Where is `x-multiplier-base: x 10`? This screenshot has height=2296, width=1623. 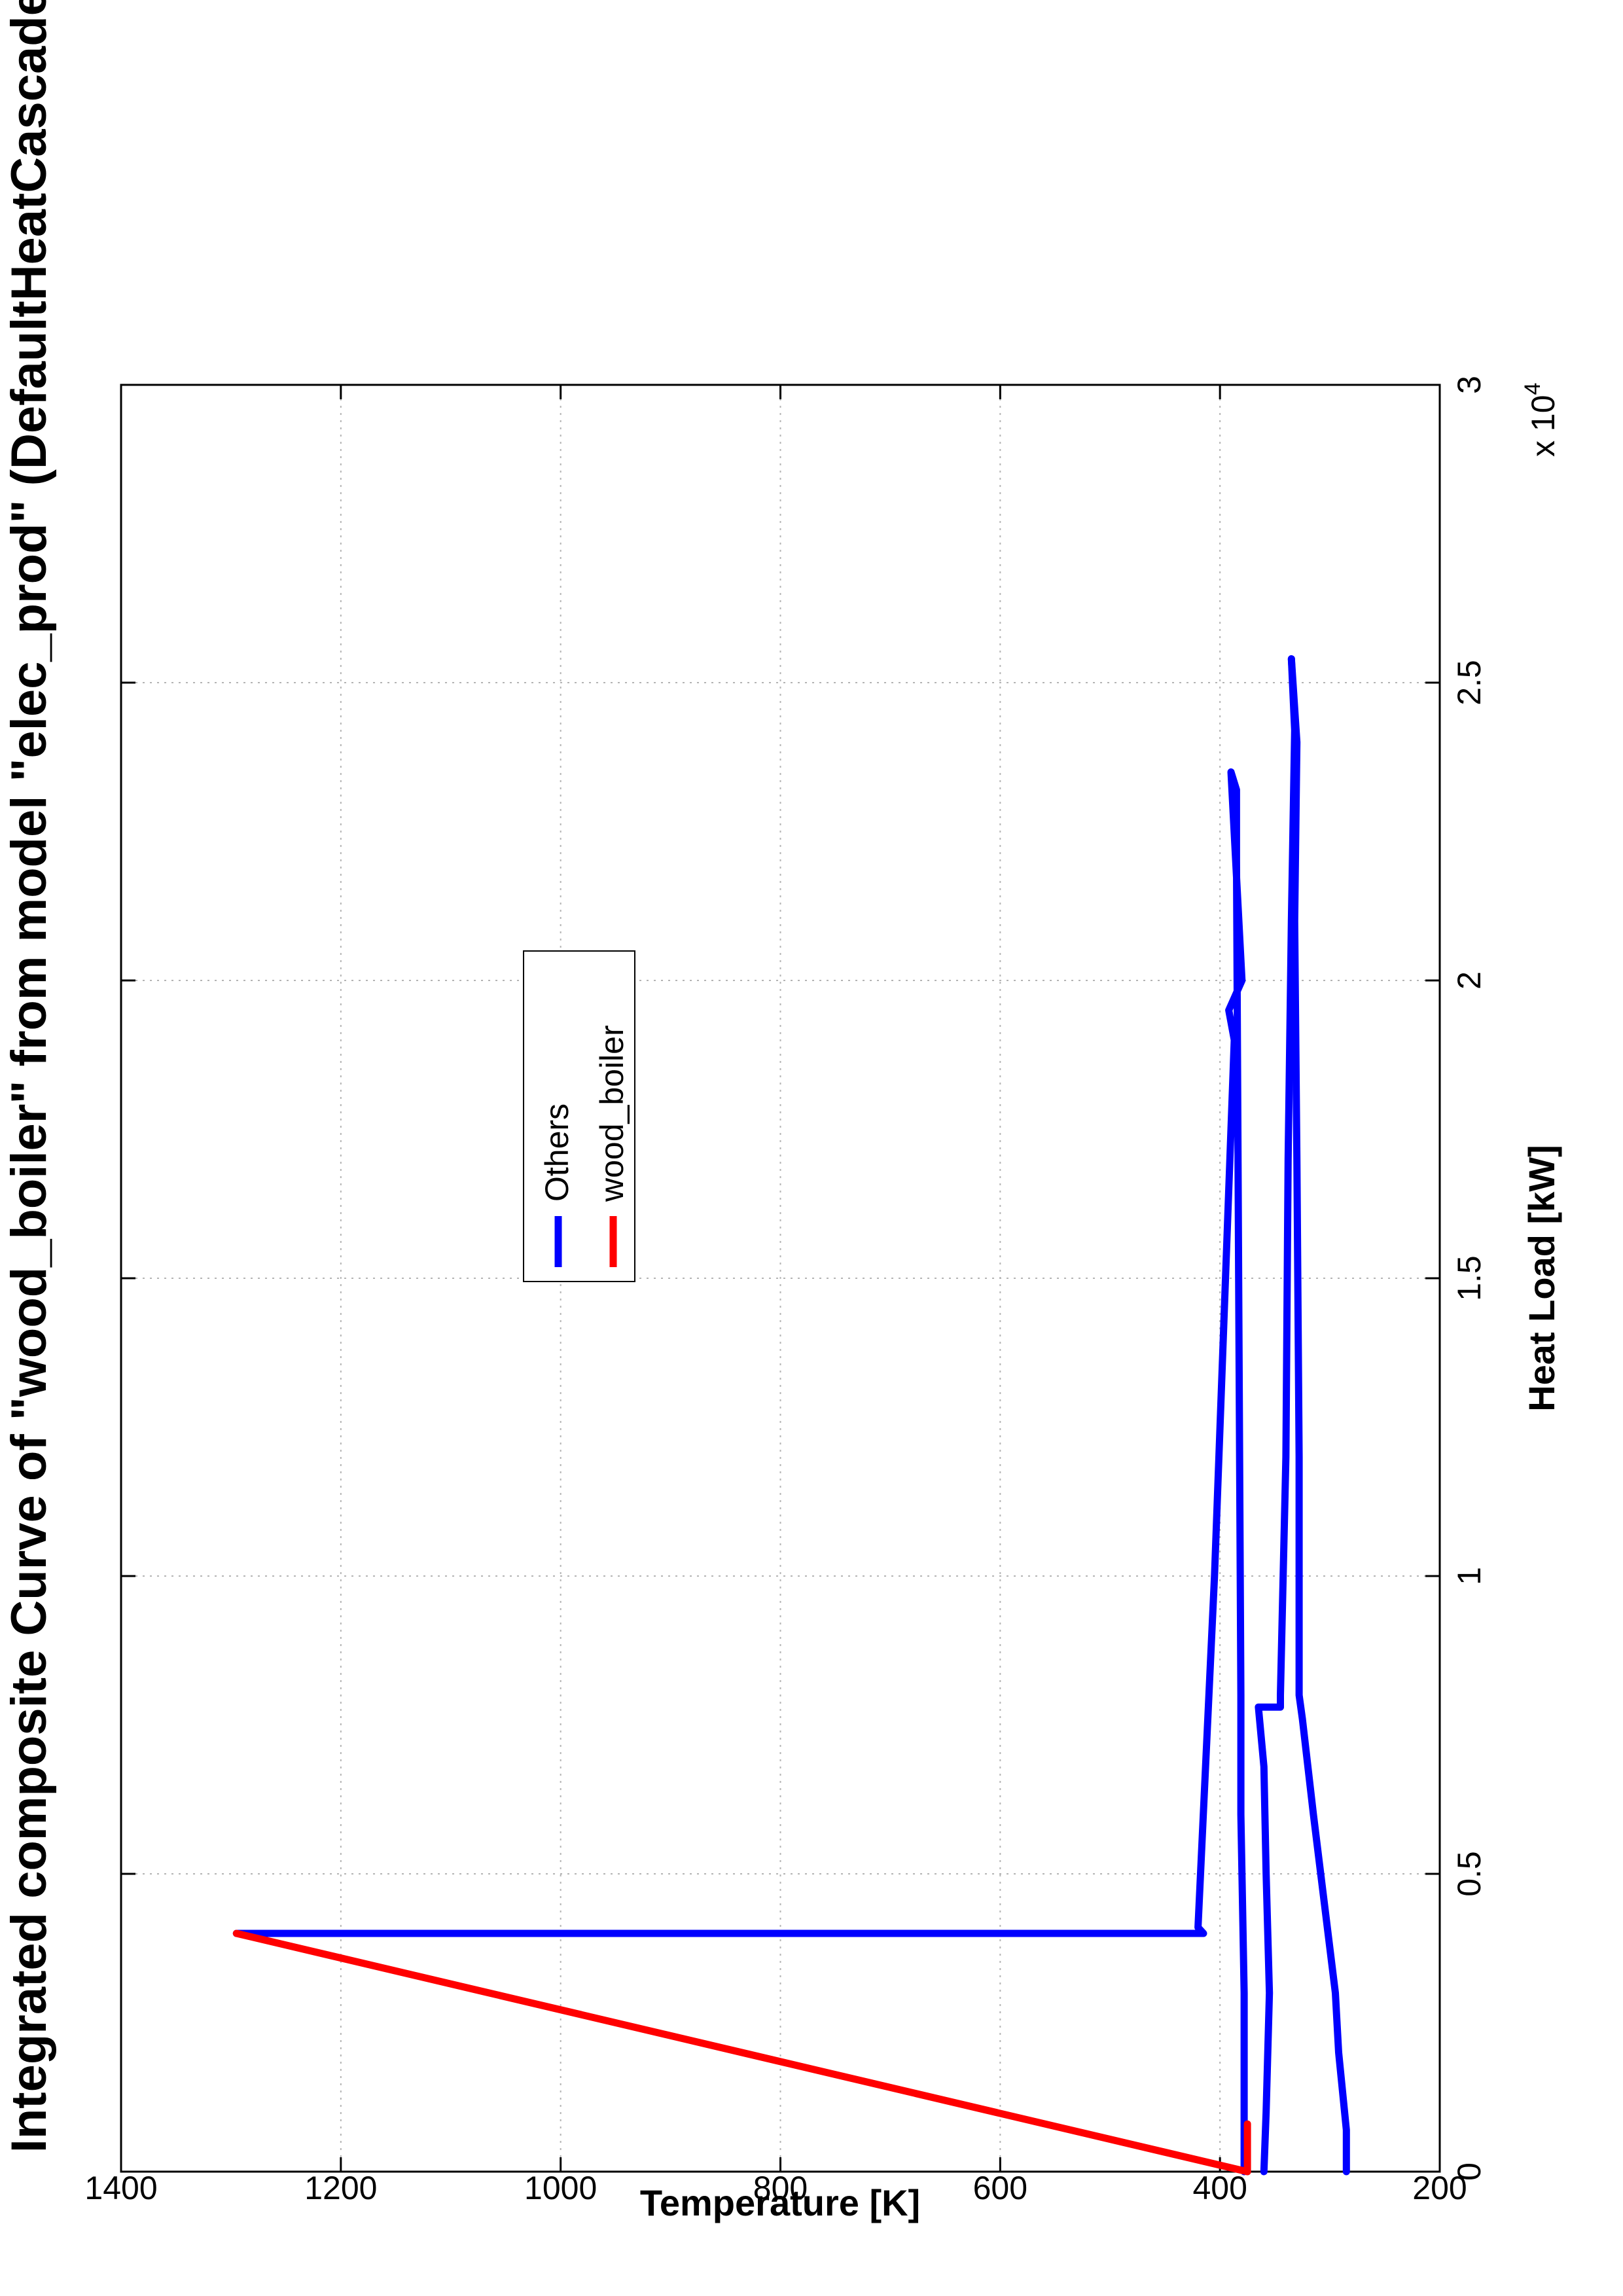
x-multiplier-base: x 10 is located at coordinates (1543, 426).